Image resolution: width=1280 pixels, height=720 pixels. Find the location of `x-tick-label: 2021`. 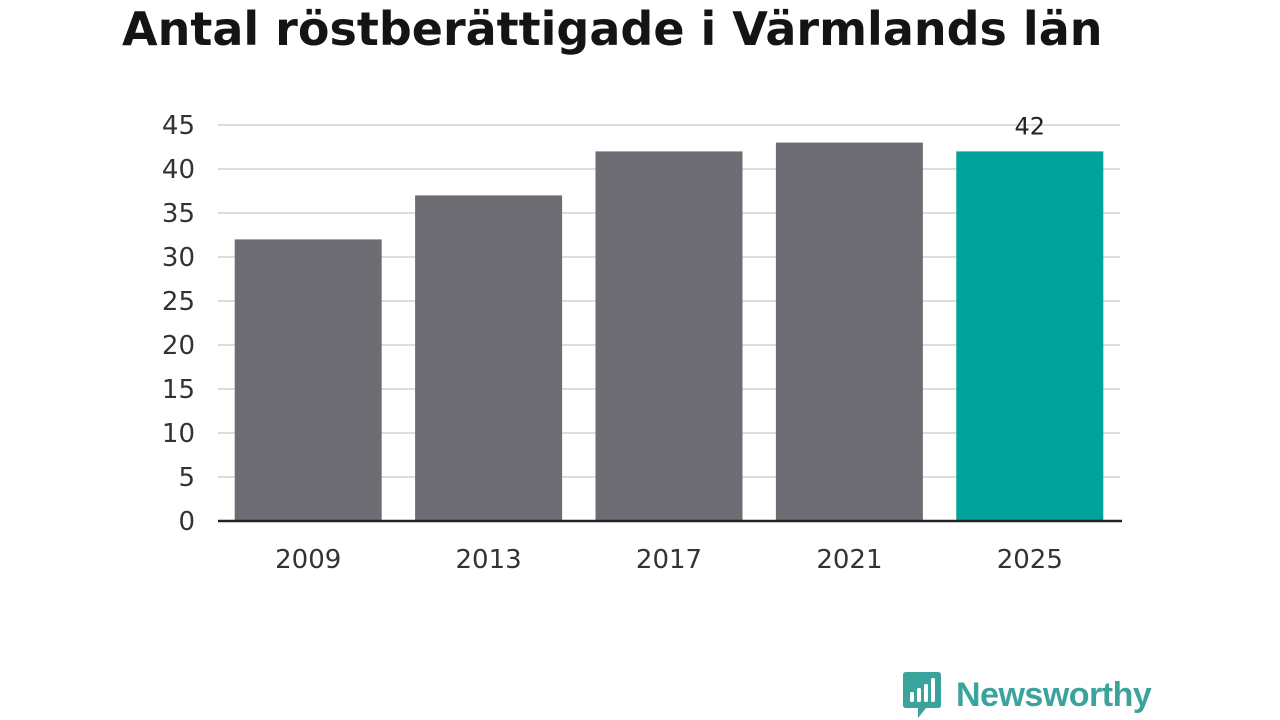

x-tick-label: 2021 is located at coordinates (849, 560).